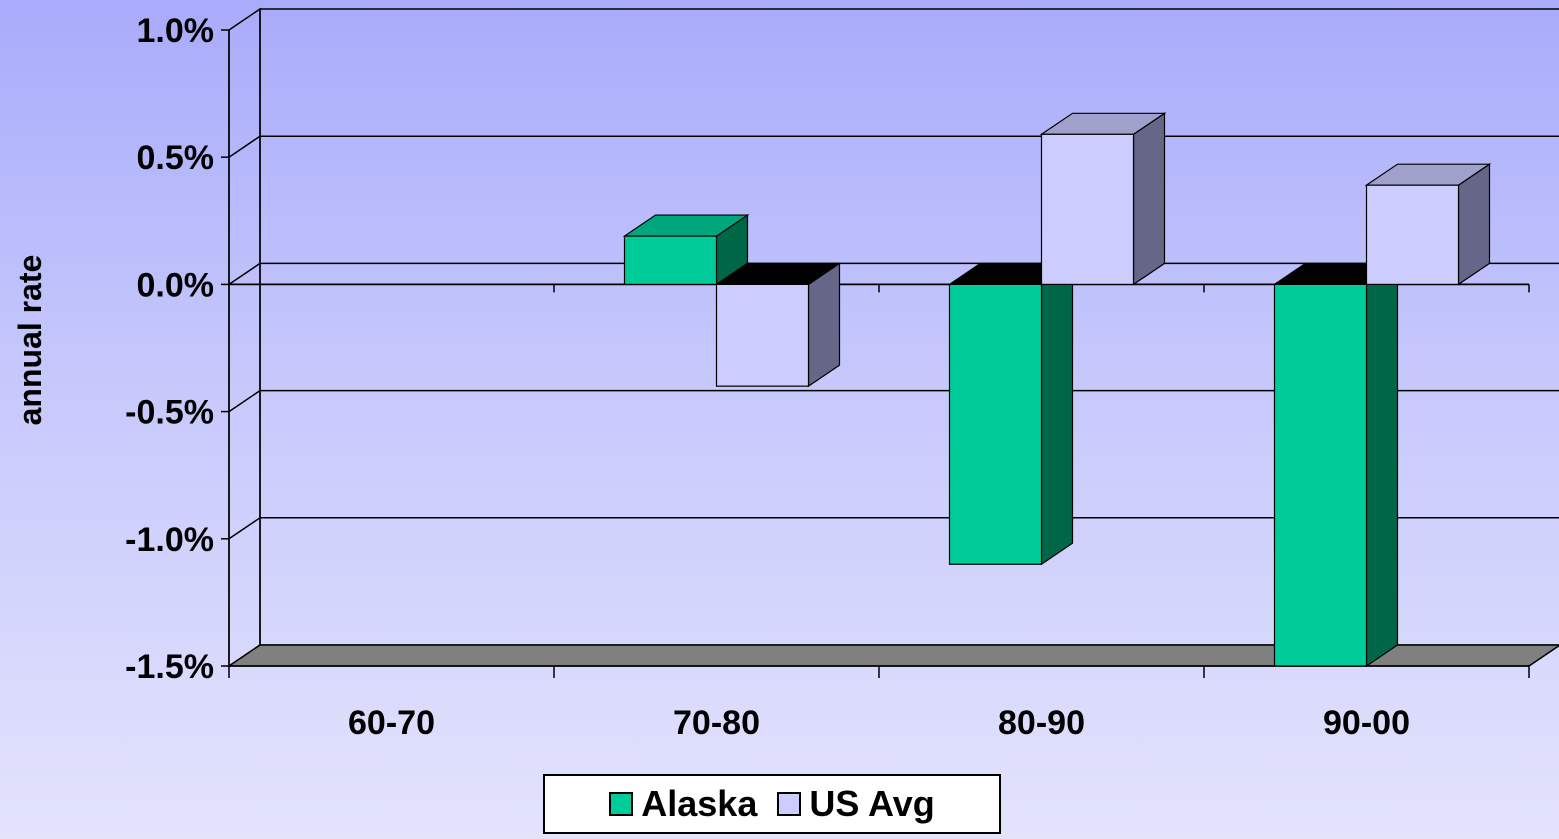  What do you see at coordinates (169, 667) in the screenshot?
I see `y-tick-label: -1.5%` at bounding box center [169, 667].